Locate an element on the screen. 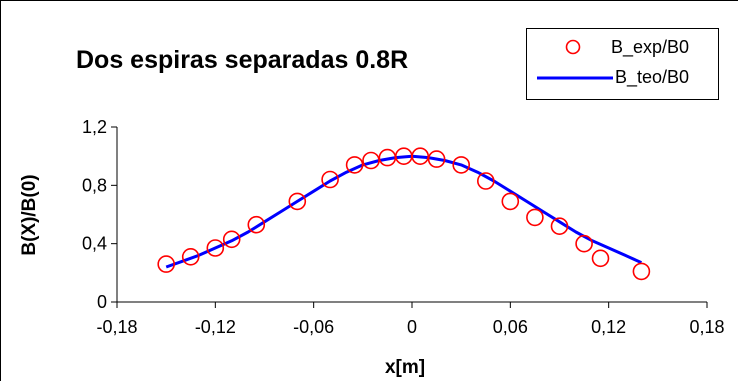  x-tick-label: -0,12 is located at coordinates (215, 327).